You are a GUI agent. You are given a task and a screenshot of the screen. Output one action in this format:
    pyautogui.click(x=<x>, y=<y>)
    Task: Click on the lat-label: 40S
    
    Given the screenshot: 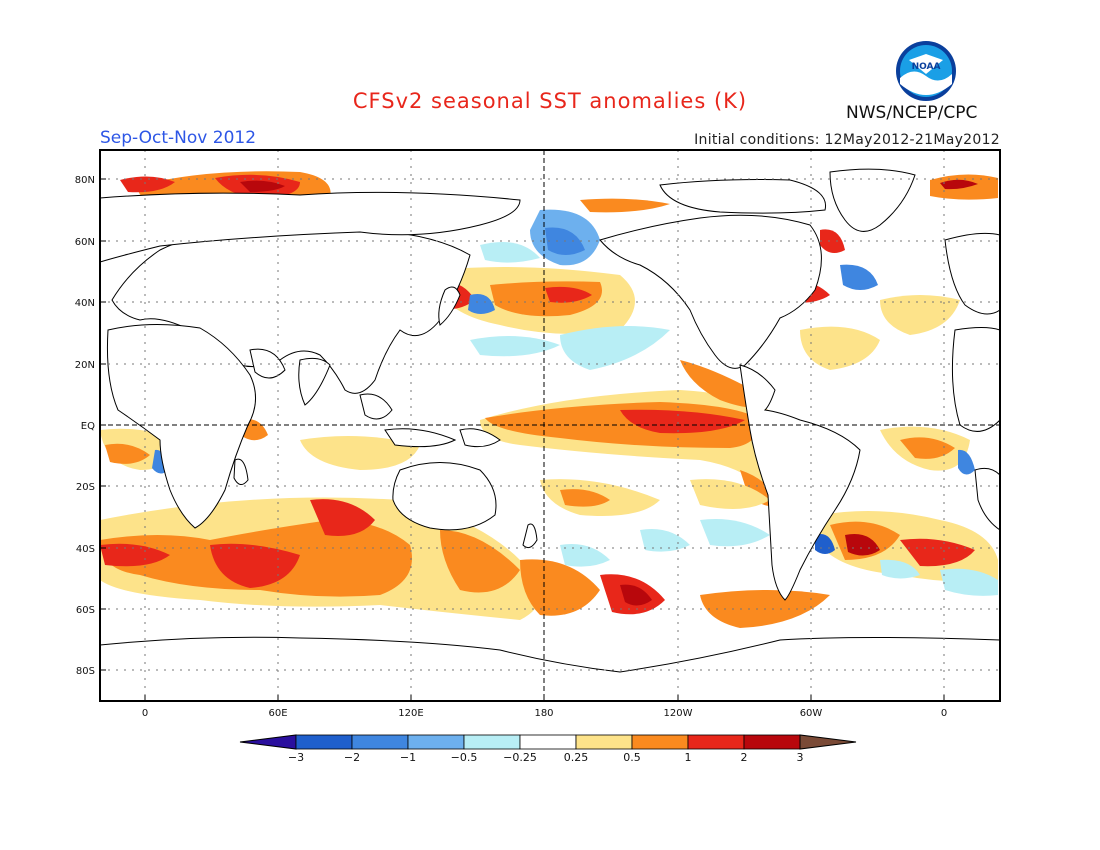 What is the action you would take?
    pyautogui.click(x=85, y=549)
    